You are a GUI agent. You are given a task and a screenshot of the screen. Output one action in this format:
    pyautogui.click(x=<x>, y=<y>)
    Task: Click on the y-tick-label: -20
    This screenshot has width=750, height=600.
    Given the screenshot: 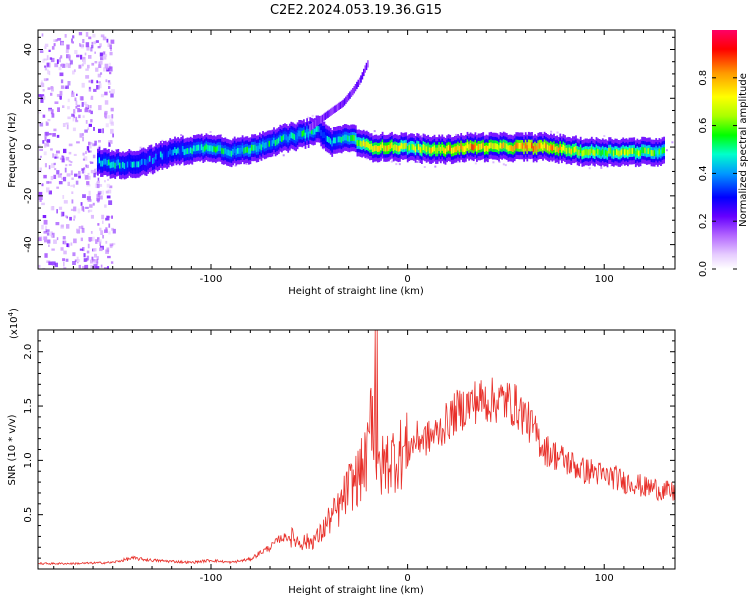 What is the action you would take?
    pyautogui.click(x=28, y=196)
    